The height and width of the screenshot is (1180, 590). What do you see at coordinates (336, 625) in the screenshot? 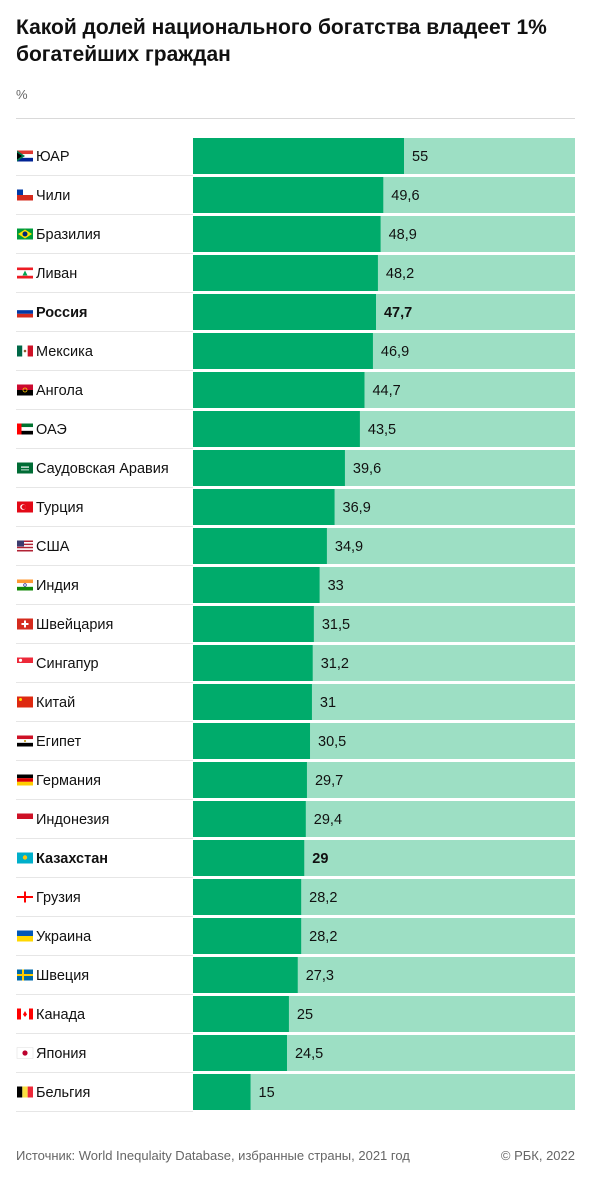
I see `value-label: 31,5` at bounding box center [336, 625].